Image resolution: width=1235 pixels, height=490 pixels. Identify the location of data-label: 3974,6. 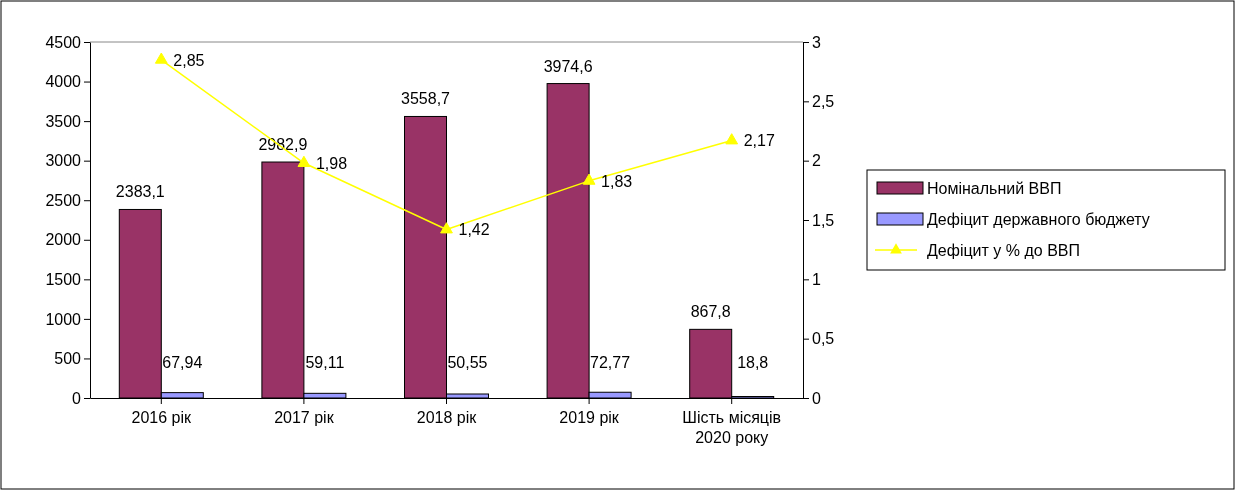
(568, 66).